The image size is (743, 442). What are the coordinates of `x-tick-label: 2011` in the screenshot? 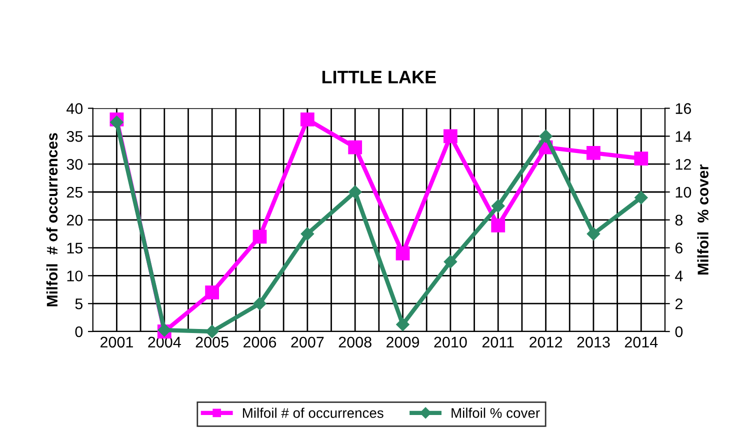 It's located at (498, 342).